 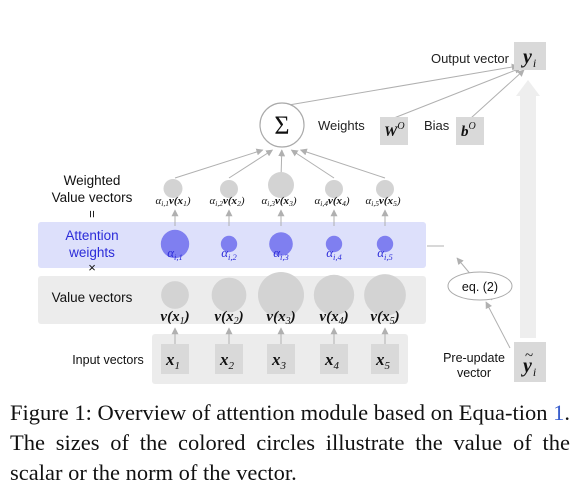 I want to click on eq-ref-label: eq. (2), so click(x=480, y=287).